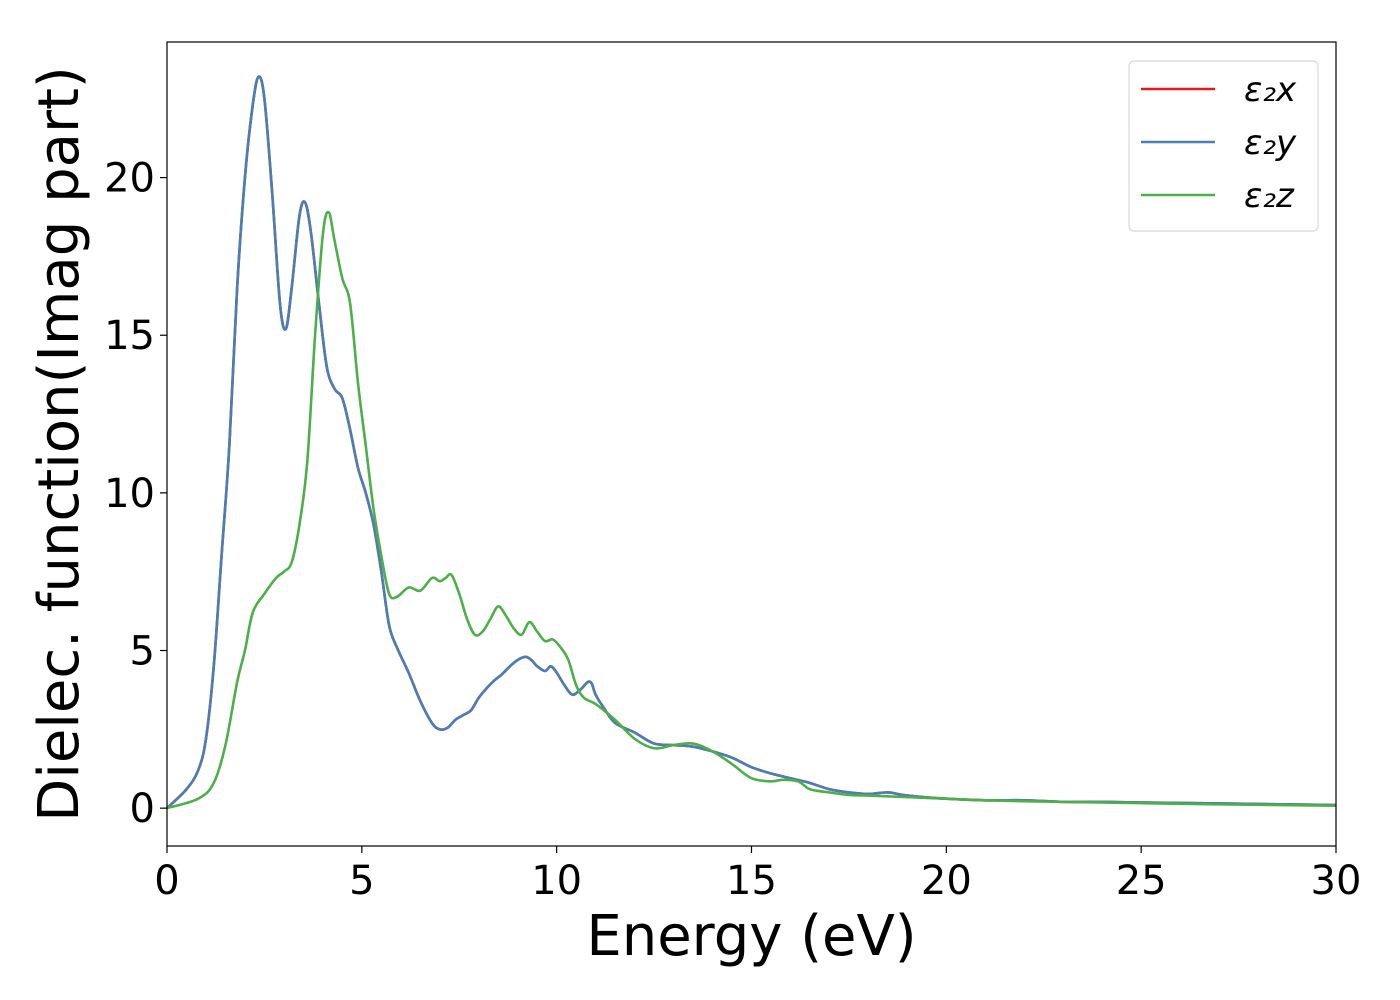 The image size is (1400, 1000). What do you see at coordinates (1270, 90) in the screenshot?
I see `legend-label-1: ε₂x` at bounding box center [1270, 90].